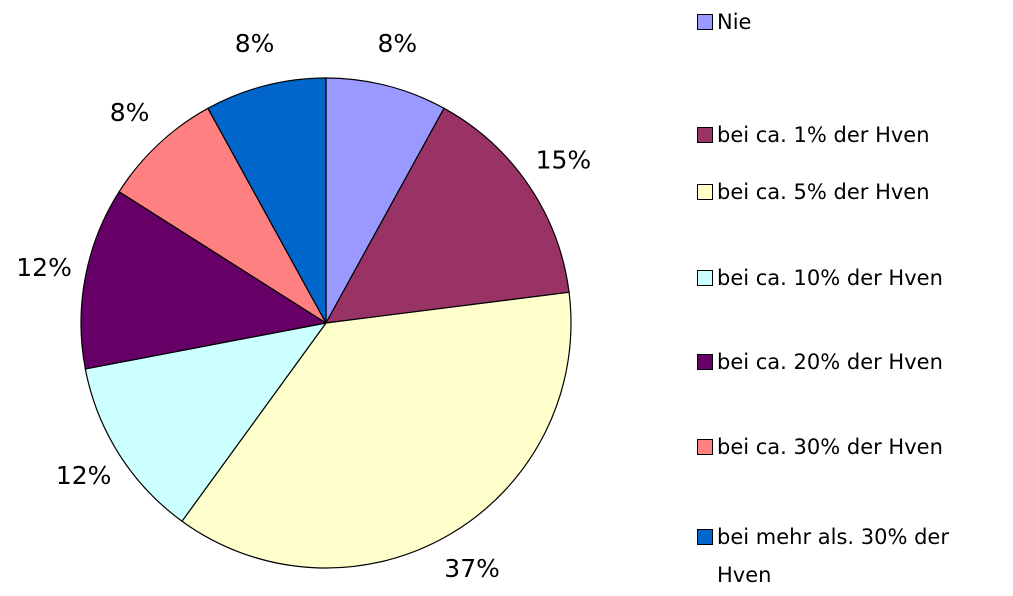 This screenshot has height=596, width=1013. I want to click on legend-item: bei ca. 30% der Hven, so click(852, 447).